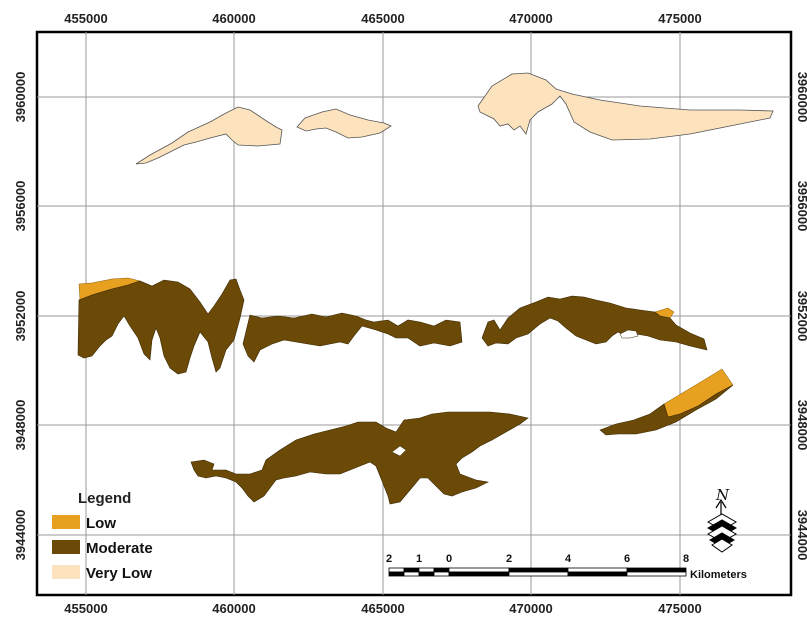 The image size is (807, 620). I want to click on y-tick-left-label: 3960000, so click(20, 97).